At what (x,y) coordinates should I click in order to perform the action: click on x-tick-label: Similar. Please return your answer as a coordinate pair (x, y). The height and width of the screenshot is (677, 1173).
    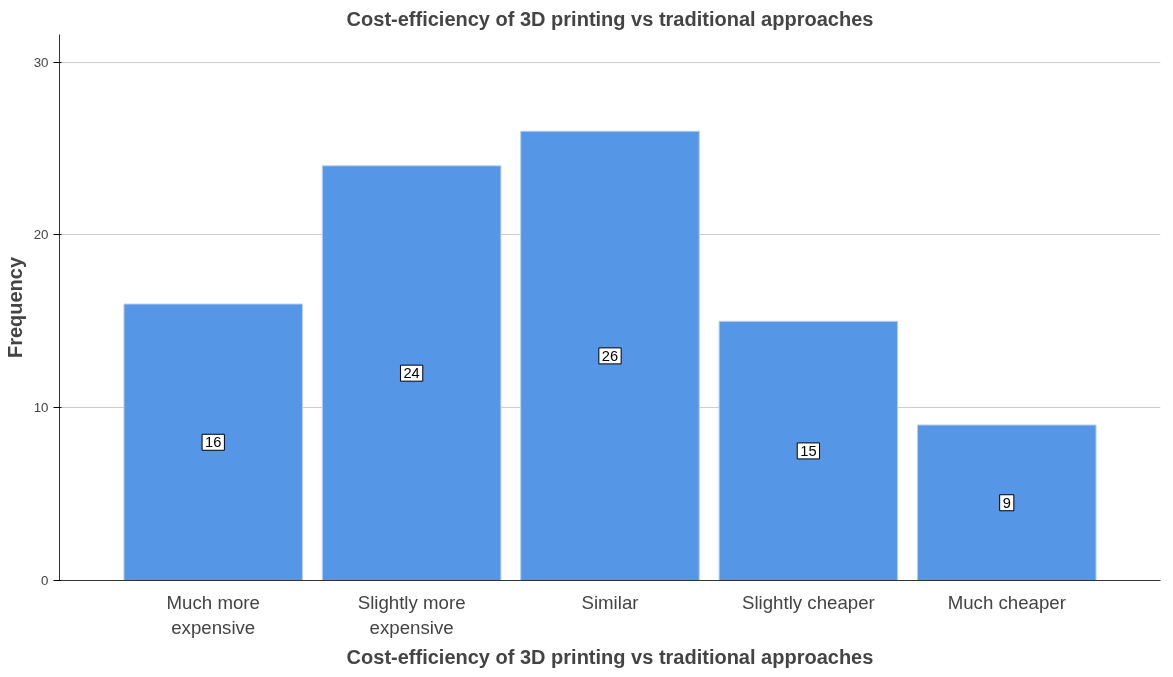
    Looking at the image, I should click on (610, 602).